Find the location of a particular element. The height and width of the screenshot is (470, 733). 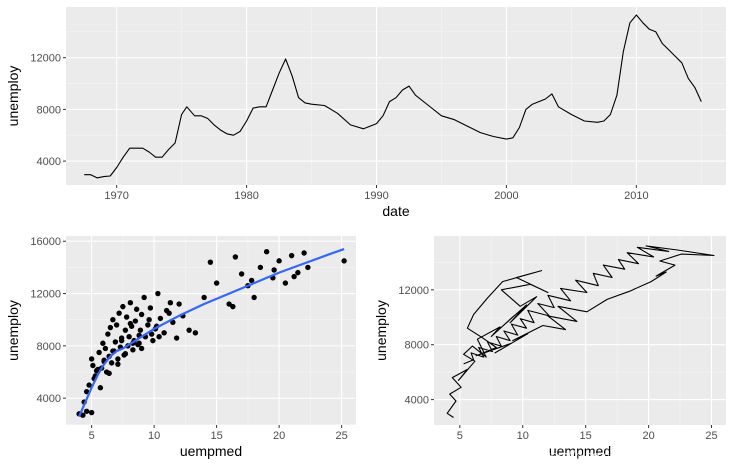

x-tick-label: 2010 is located at coordinates (636, 196).